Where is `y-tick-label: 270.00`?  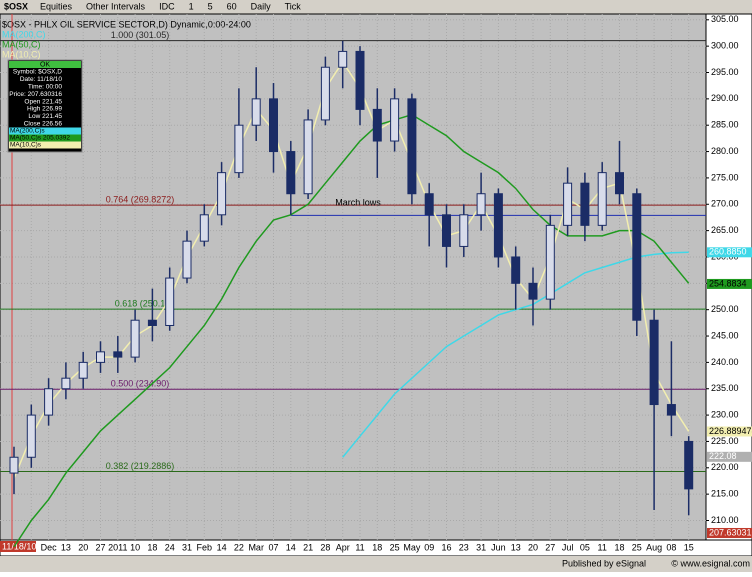
y-tick-label: 270.00 is located at coordinates (725, 204).